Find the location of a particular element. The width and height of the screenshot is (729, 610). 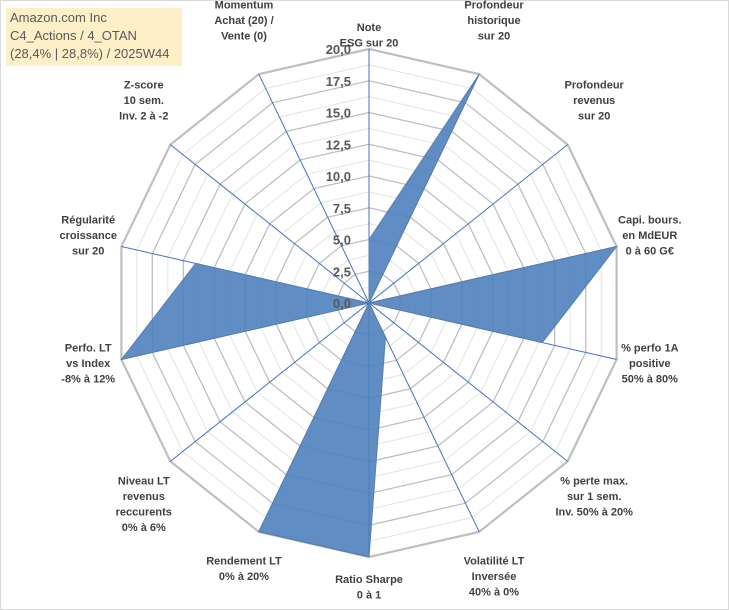

axis-label-line: sur 1 sem. is located at coordinates (594, 497).